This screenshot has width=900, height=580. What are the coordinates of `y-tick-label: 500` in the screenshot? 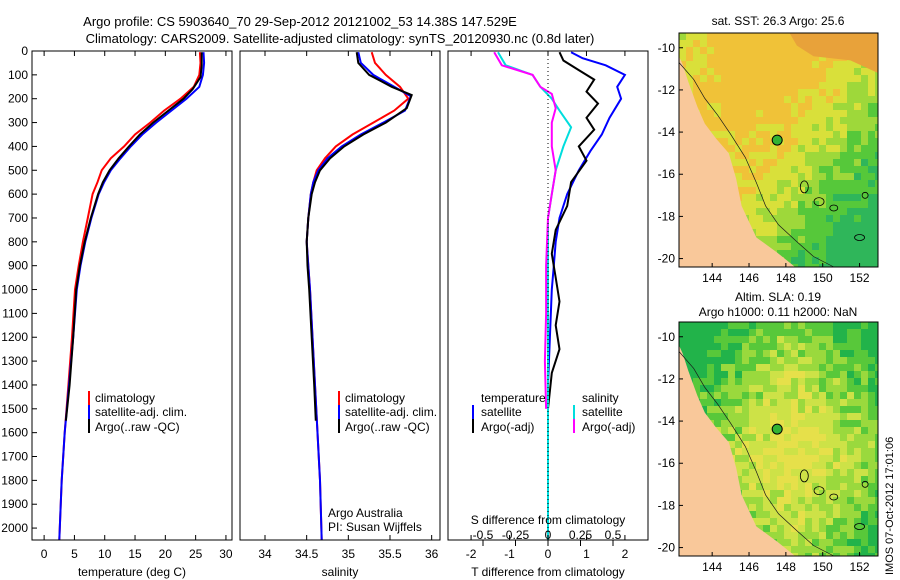 It's located at (18, 170).